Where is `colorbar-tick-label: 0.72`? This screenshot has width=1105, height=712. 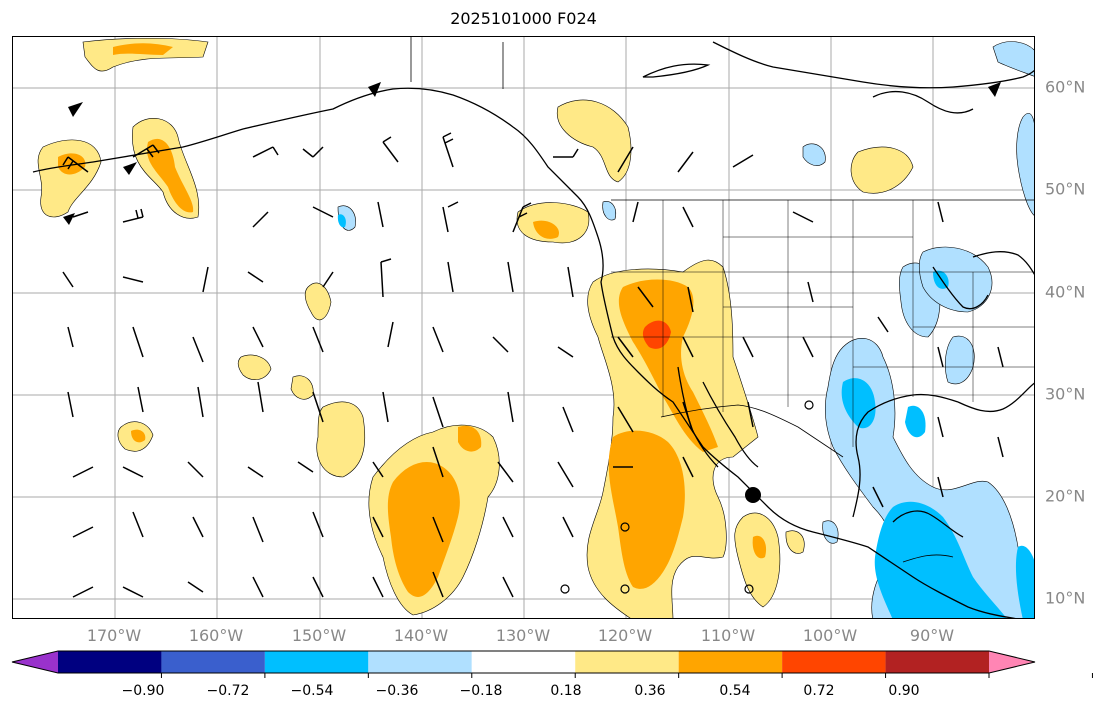
colorbar-tick-label: 0.72 is located at coordinates (819, 691).